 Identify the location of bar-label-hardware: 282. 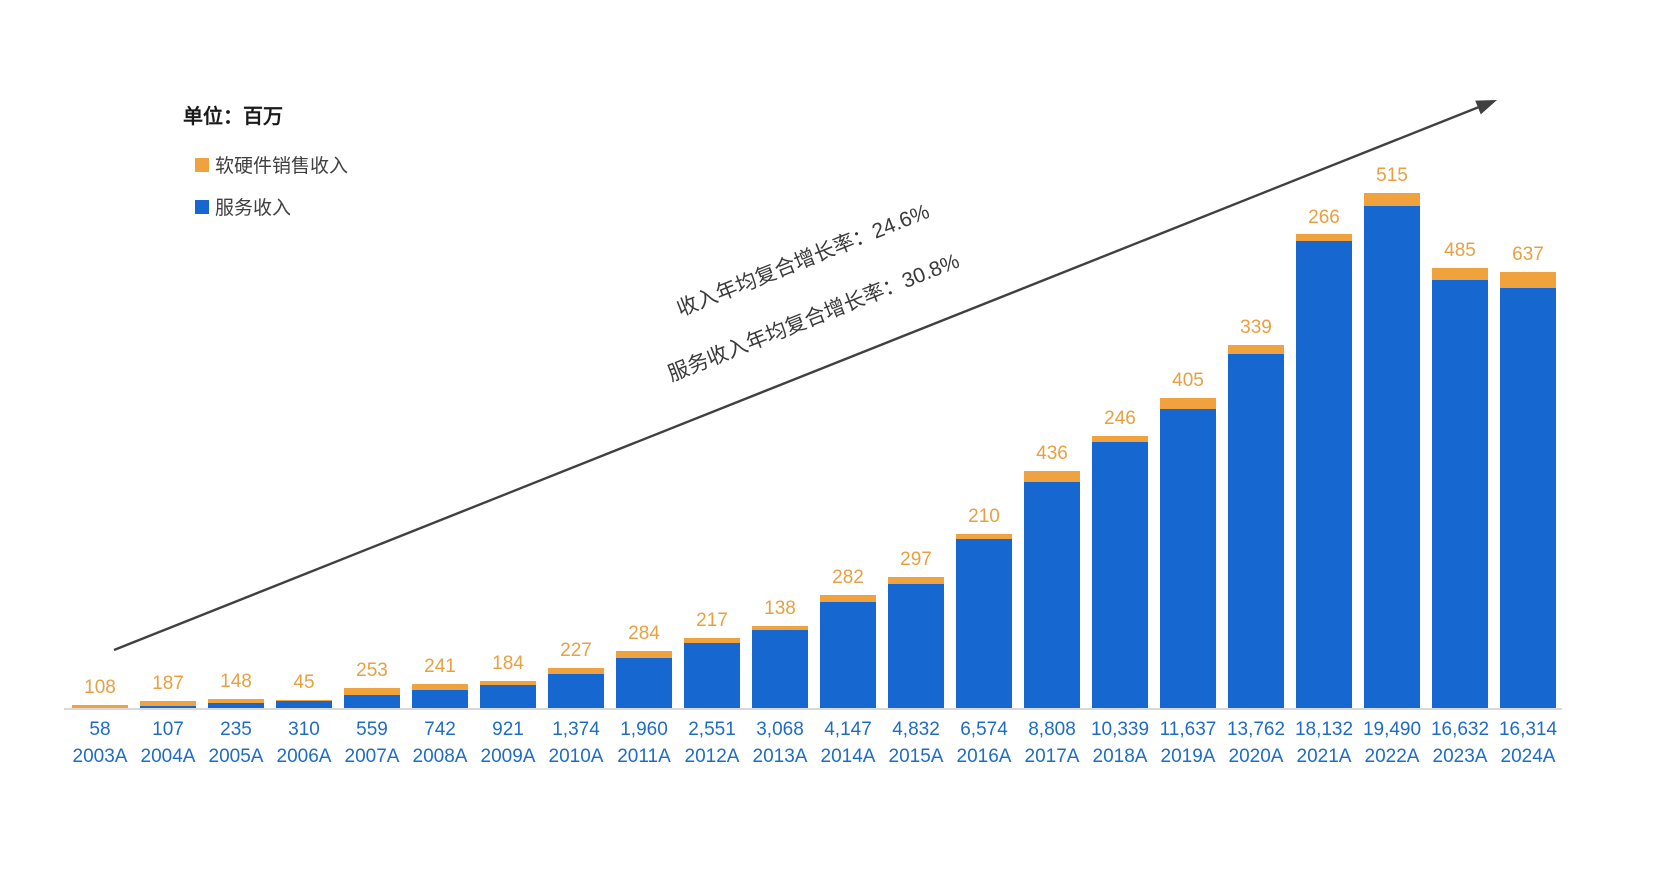
(848, 577).